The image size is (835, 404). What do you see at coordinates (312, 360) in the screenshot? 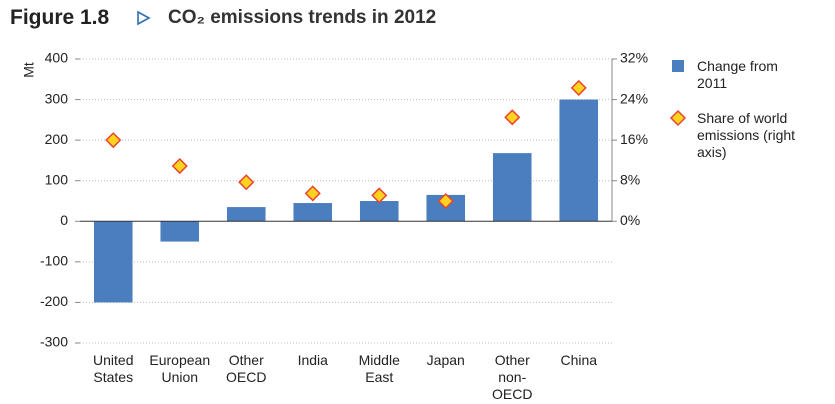
I see `x-tick-label: India` at bounding box center [312, 360].